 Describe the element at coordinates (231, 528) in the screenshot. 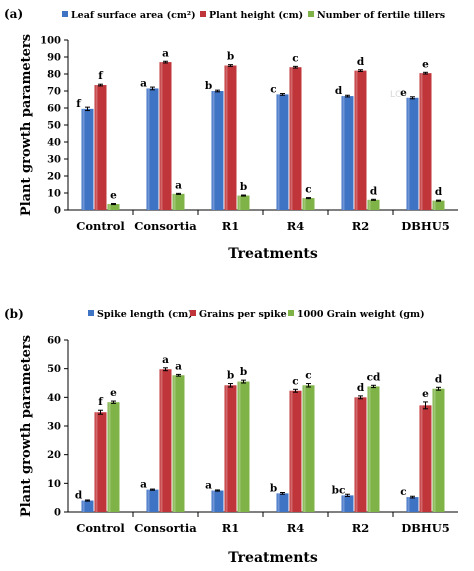

I see `x-tick-label: R1` at that location.